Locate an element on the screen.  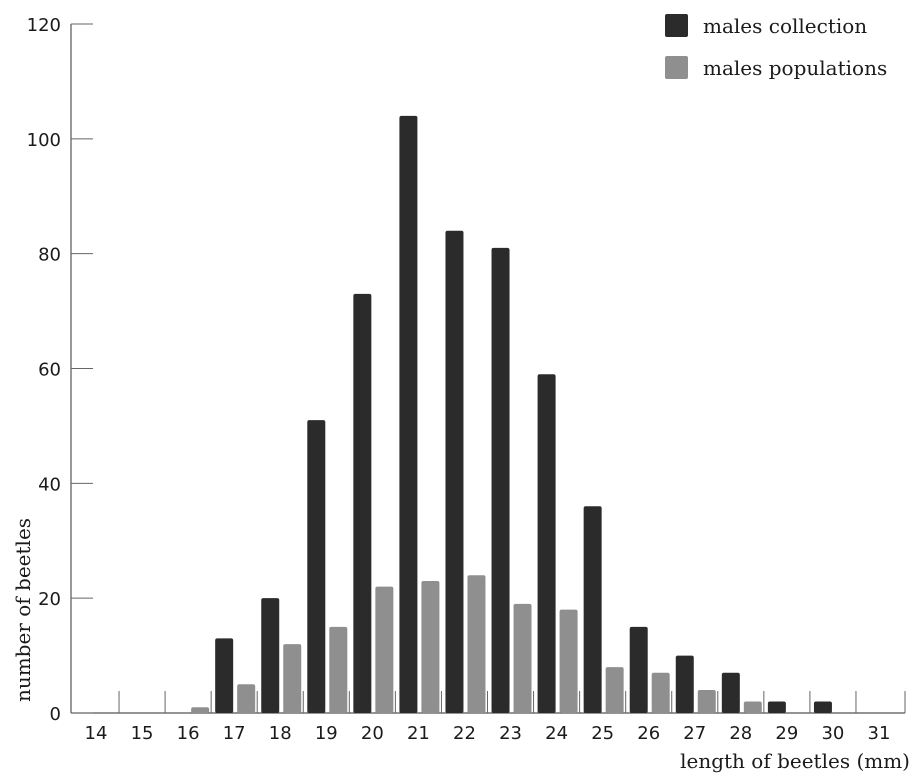
x-tick-label: 26 is located at coordinates (648, 733).